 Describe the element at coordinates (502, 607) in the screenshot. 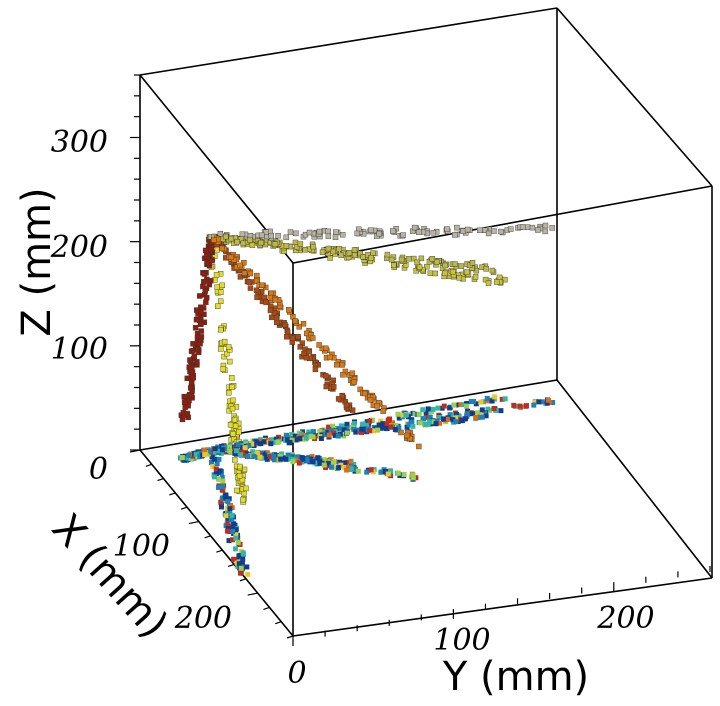

I see `box-edge` at that location.